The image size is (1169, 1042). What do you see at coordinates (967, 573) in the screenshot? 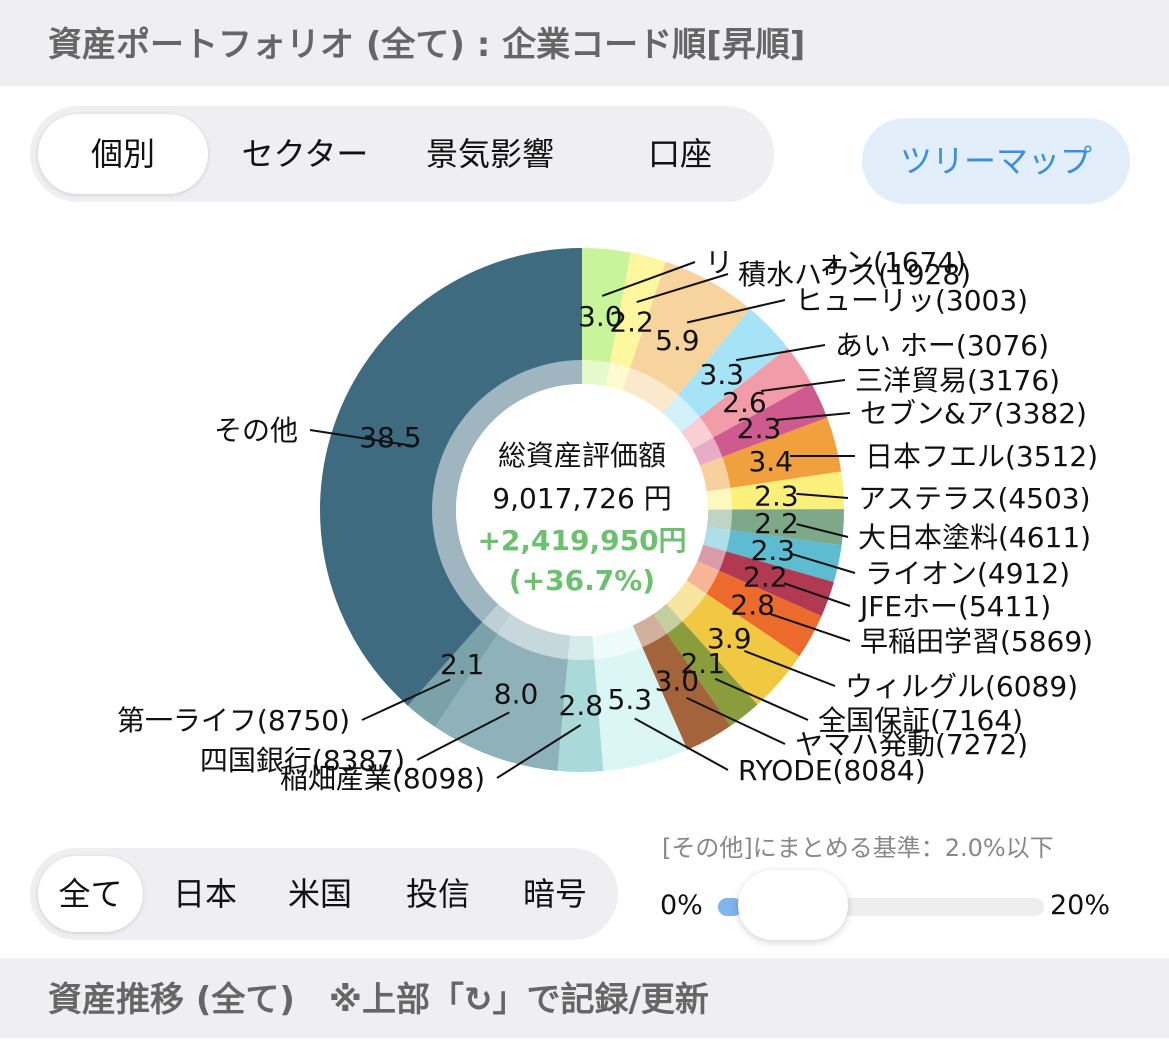
I see `category-label: ライオン(4912)` at bounding box center [967, 573].